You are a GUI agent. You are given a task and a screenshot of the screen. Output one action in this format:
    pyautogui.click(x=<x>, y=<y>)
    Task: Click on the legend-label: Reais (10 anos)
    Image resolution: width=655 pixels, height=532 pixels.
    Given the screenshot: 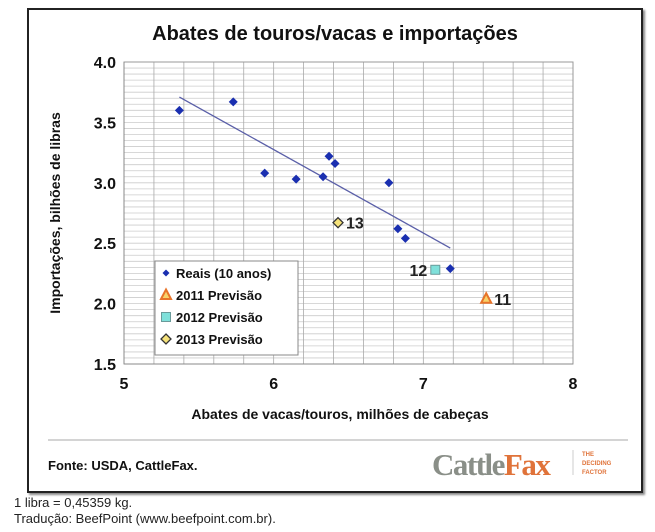 What is the action you would take?
    pyautogui.click(x=223, y=273)
    